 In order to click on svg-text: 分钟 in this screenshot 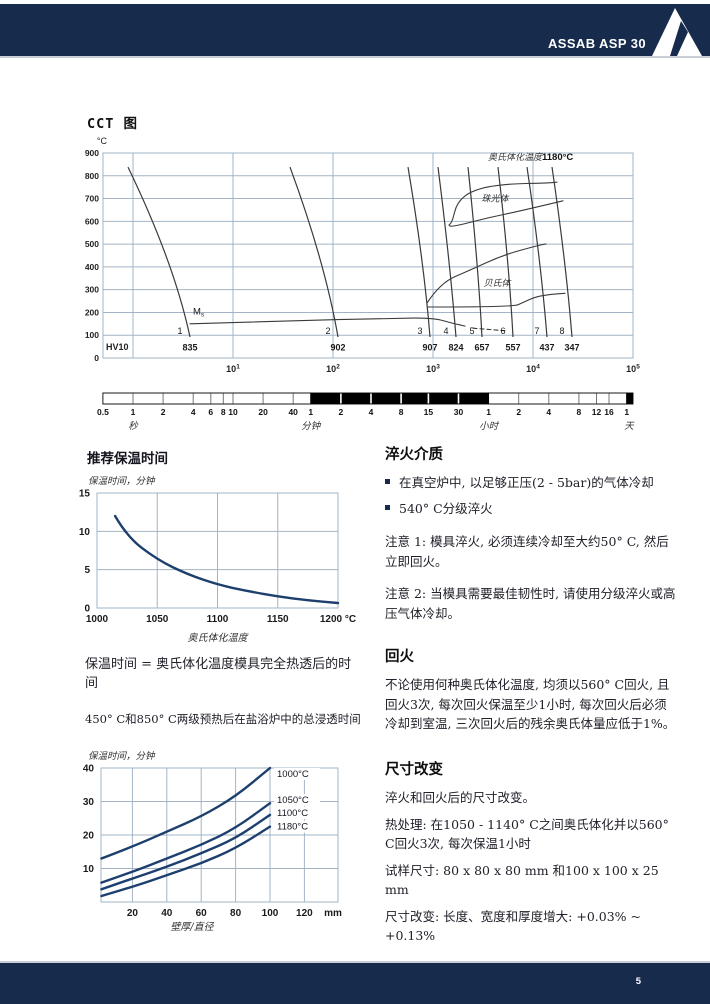, I will do `click(311, 426)`.